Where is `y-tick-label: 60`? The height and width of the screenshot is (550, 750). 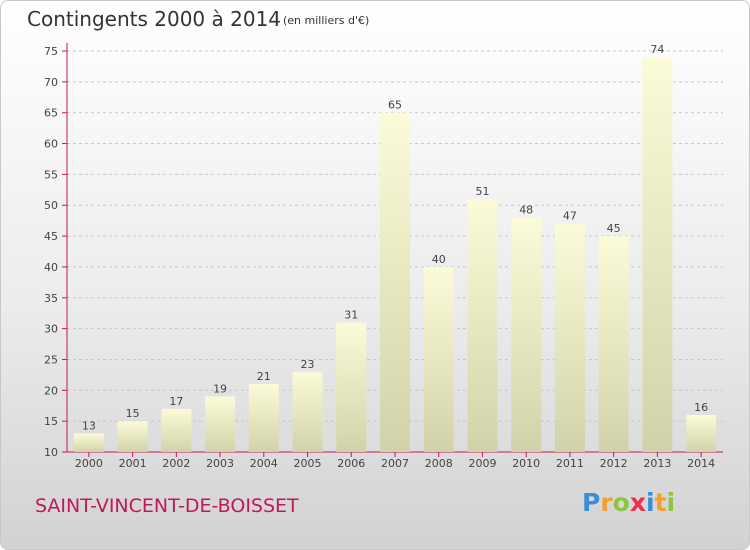 y-tick-label: 60 is located at coordinates (51, 144).